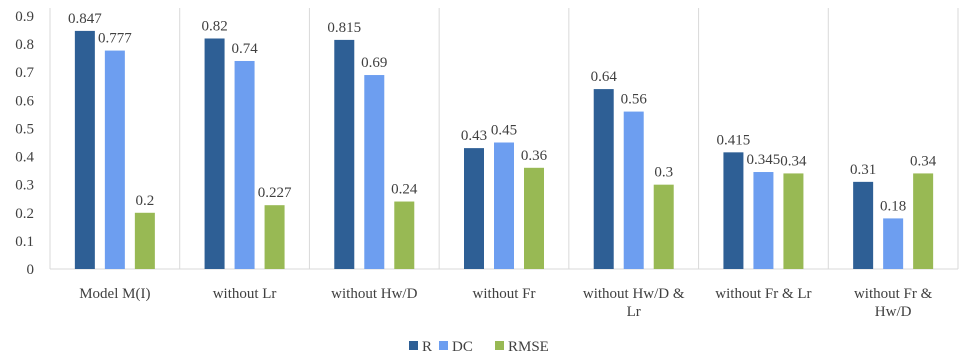 The width and height of the screenshot is (961, 361). Describe the element at coordinates (24, 214) in the screenshot. I see `y-tick-label: 0.2` at that location.